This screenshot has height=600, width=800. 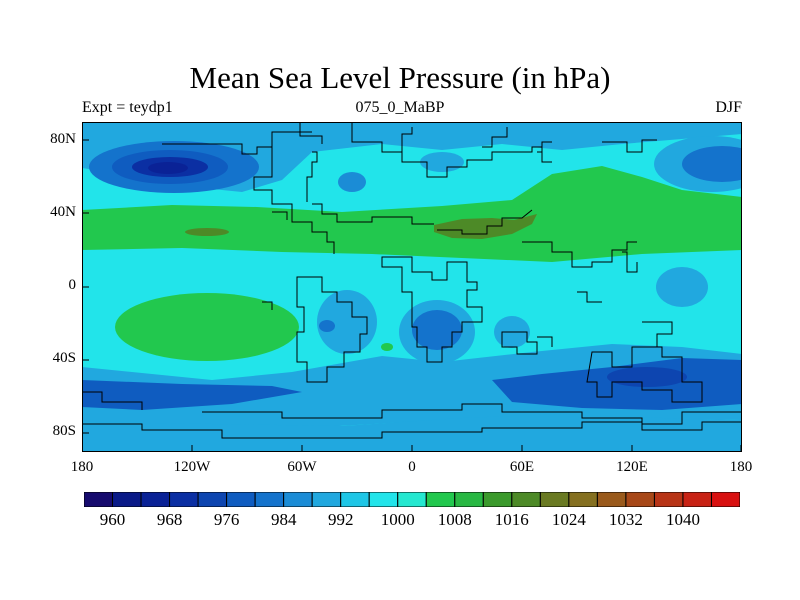 What do you see at coordinates (412, 214) in the screenshot?
I see `field-nh-high-belt` at bounding box center [412, 214].